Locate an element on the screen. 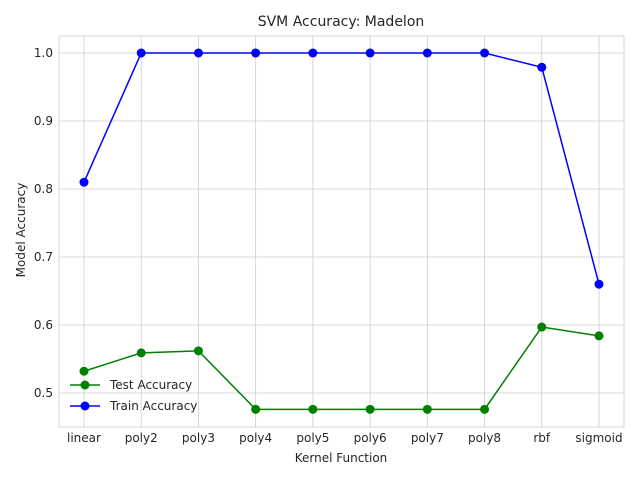  y-tick-label: 0.5 is located at coordinates (43, 393).